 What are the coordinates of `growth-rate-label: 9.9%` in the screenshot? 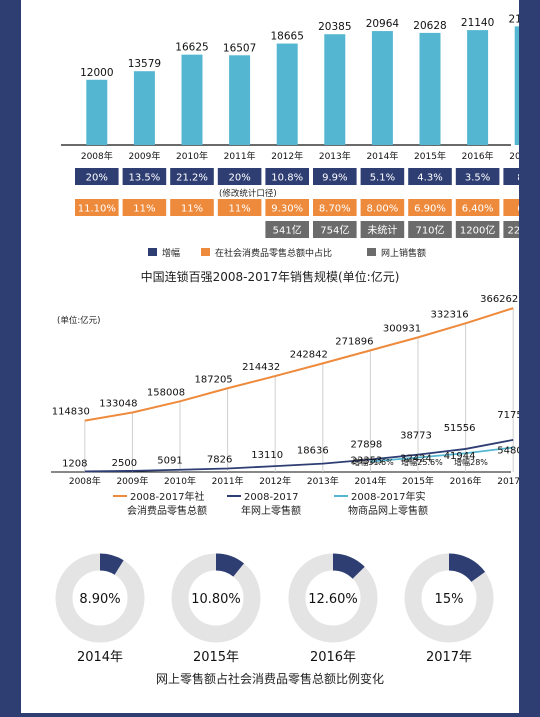 It's located at (334, 178).